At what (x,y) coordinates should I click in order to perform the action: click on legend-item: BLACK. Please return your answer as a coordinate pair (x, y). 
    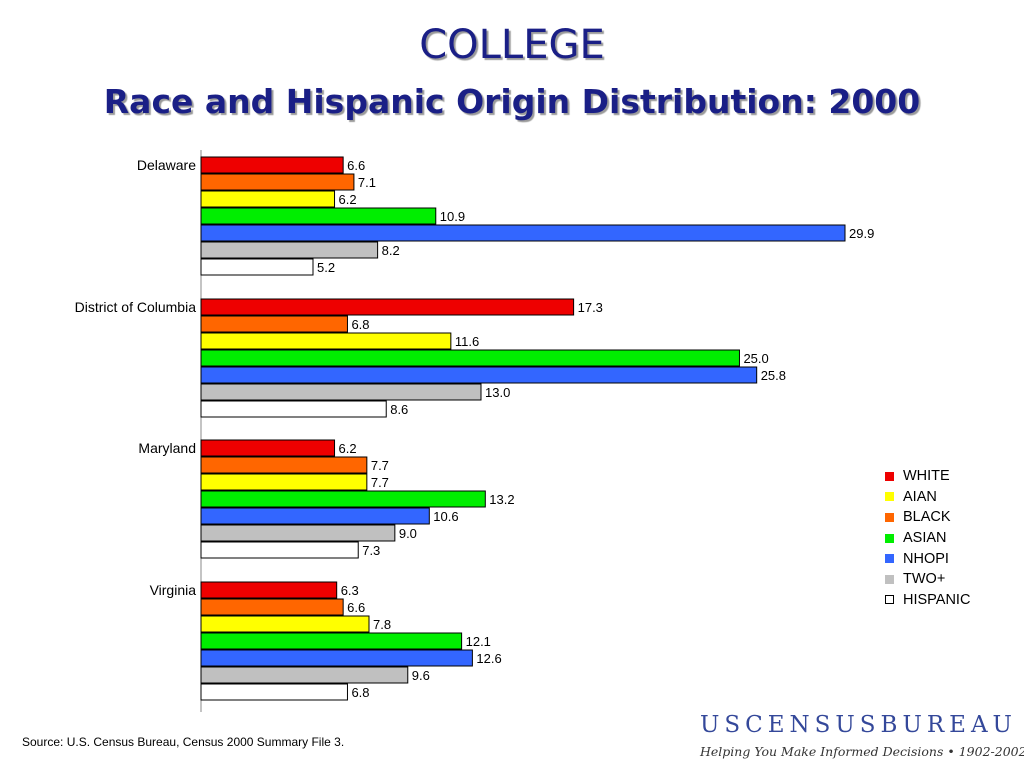
    Looking at the image, I should click on (927, 517).